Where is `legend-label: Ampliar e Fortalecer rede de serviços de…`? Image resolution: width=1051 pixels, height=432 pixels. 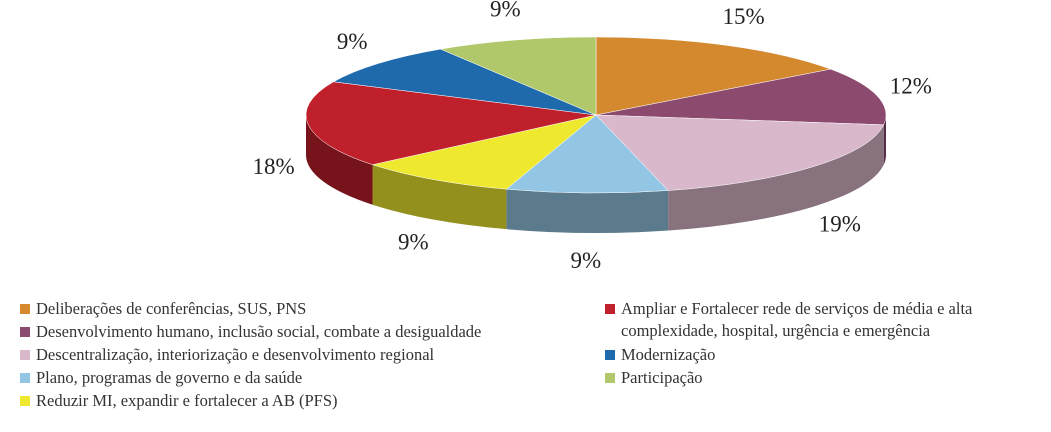 legend-label: Ampliar e Fortalecer rede de serviços de… is located at coordinates (797, 319).